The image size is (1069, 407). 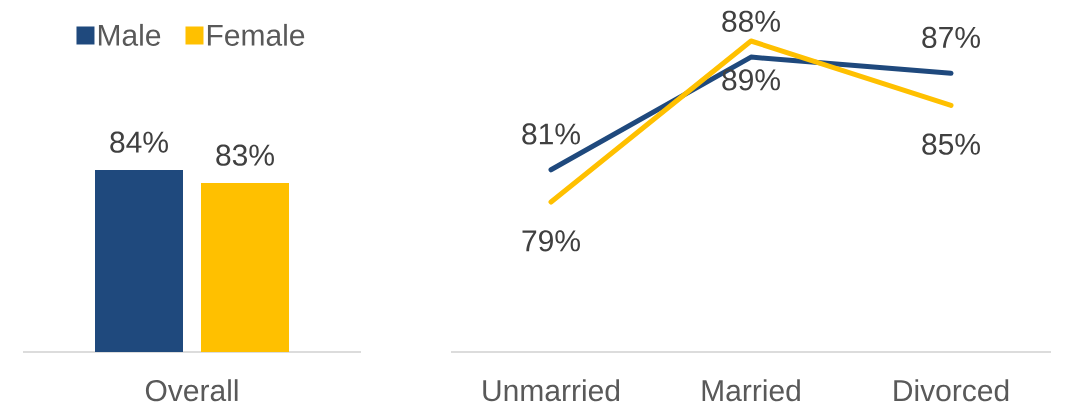 What do you see at coordinates (551, 390) in the screenshot?
I see `x-tick-label: Unmarried` at bounding box center [551, 390].